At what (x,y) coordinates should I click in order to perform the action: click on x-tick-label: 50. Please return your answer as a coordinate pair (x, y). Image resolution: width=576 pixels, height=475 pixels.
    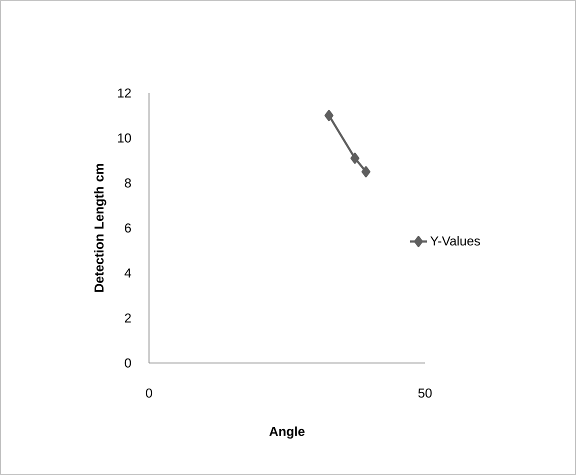
    Looking at the image, I should click on (425, 393).